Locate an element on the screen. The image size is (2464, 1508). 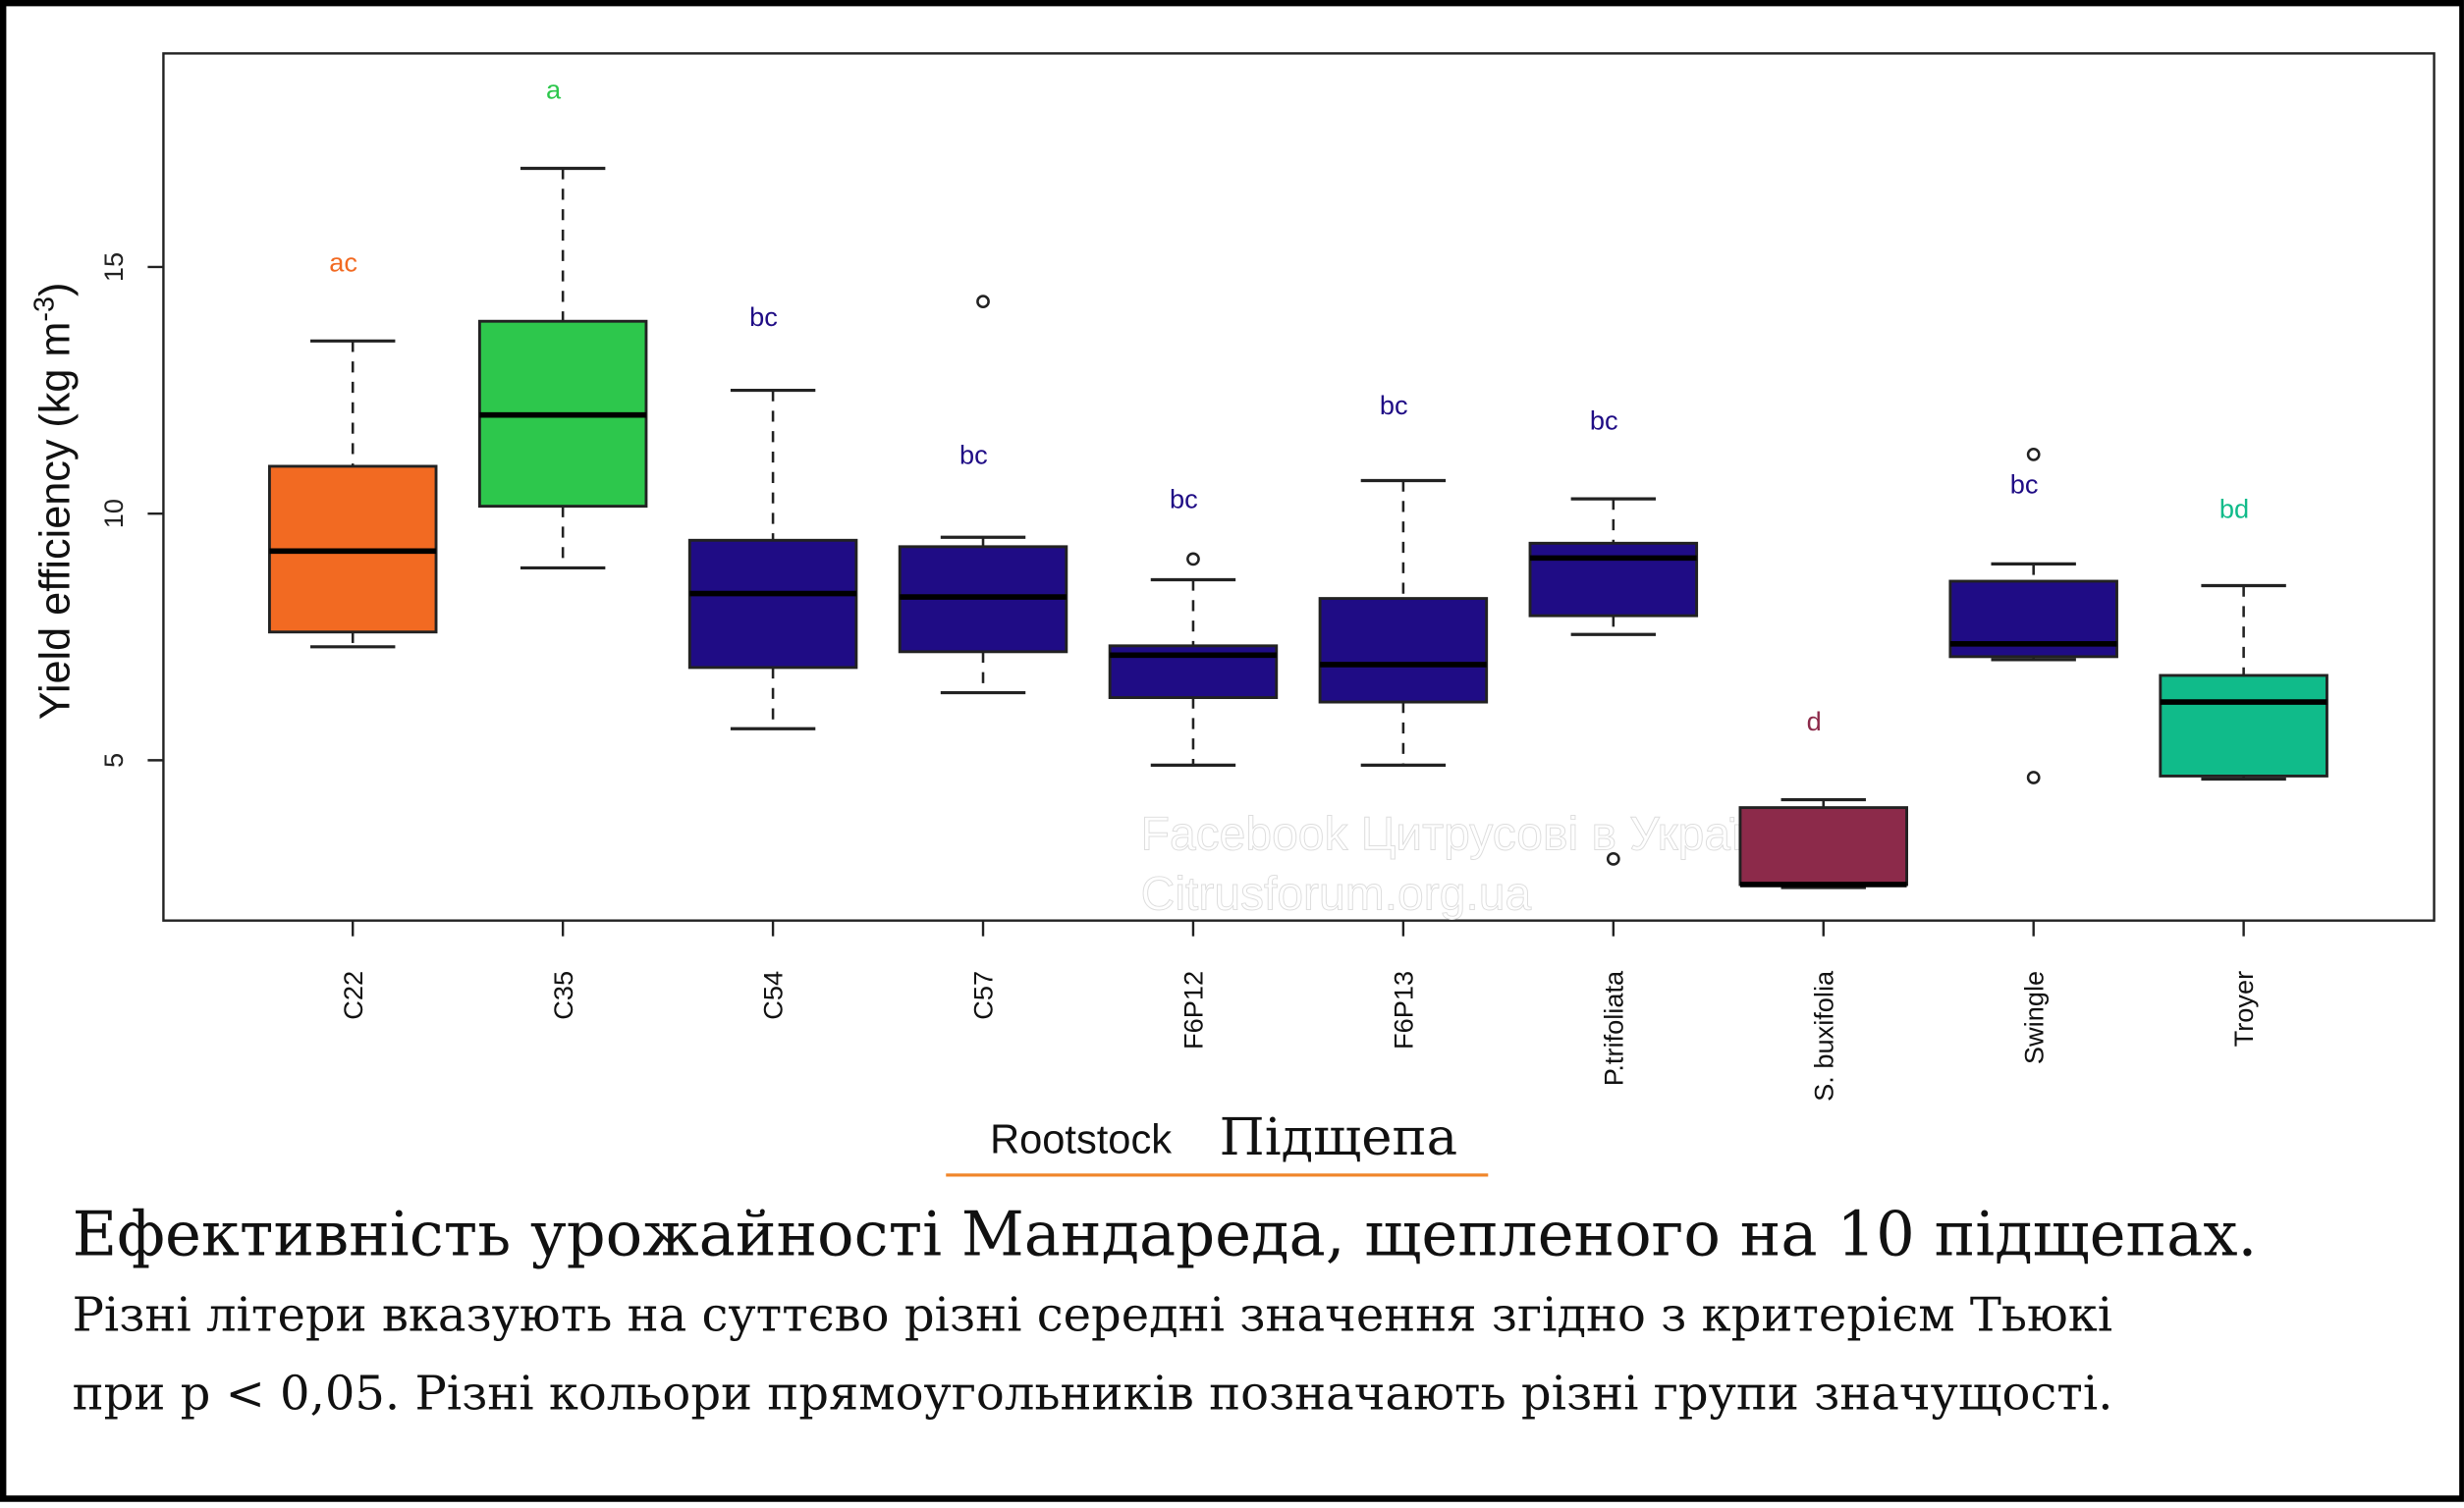
y-tick-label: 5 is located at coordinates (113, 760).